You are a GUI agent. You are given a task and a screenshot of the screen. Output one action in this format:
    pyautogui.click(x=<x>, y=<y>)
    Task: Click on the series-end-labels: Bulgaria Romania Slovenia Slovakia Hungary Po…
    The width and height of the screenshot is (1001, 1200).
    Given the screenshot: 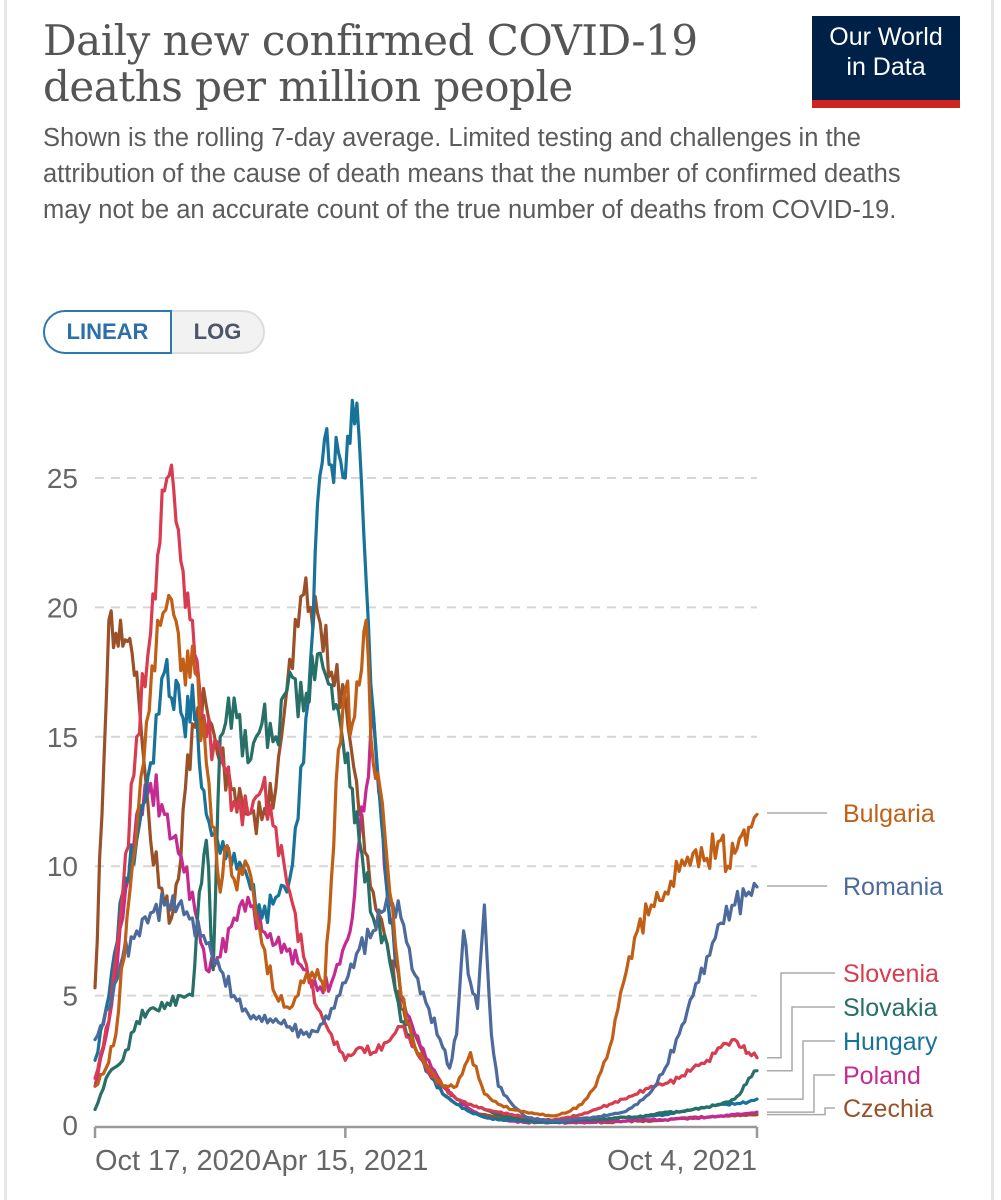 What is the action you would take?
    pyautogui.click(x=855, y=961)
    